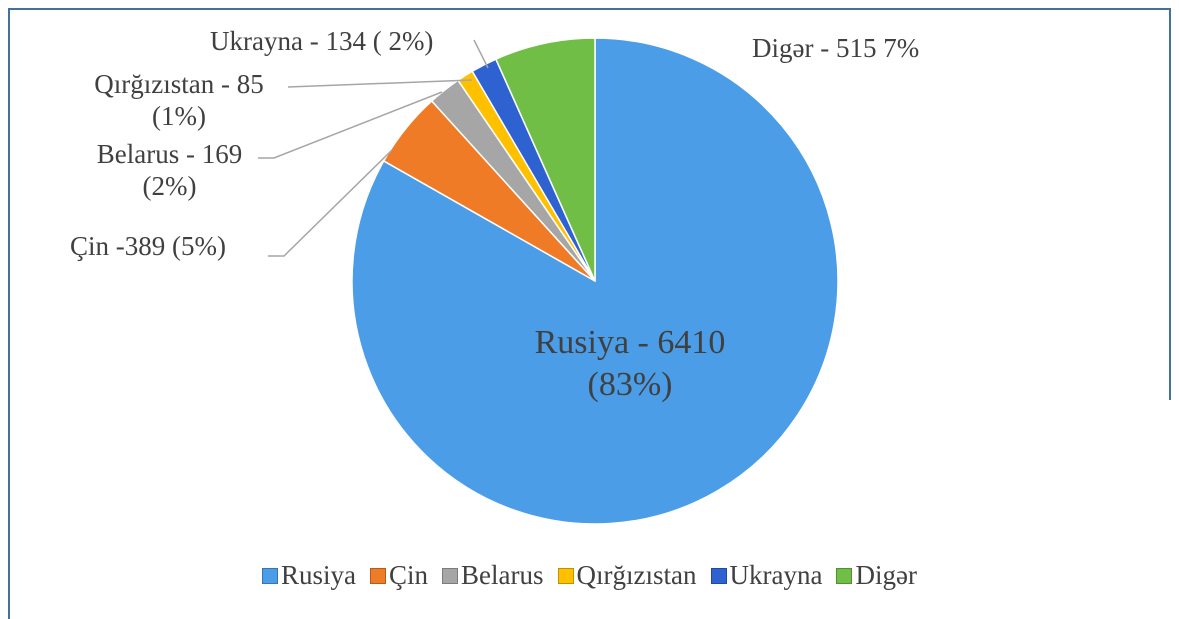 This screenshot has width=1179, height=619. I want to click on legend-label: Çin, so click(409, 575).